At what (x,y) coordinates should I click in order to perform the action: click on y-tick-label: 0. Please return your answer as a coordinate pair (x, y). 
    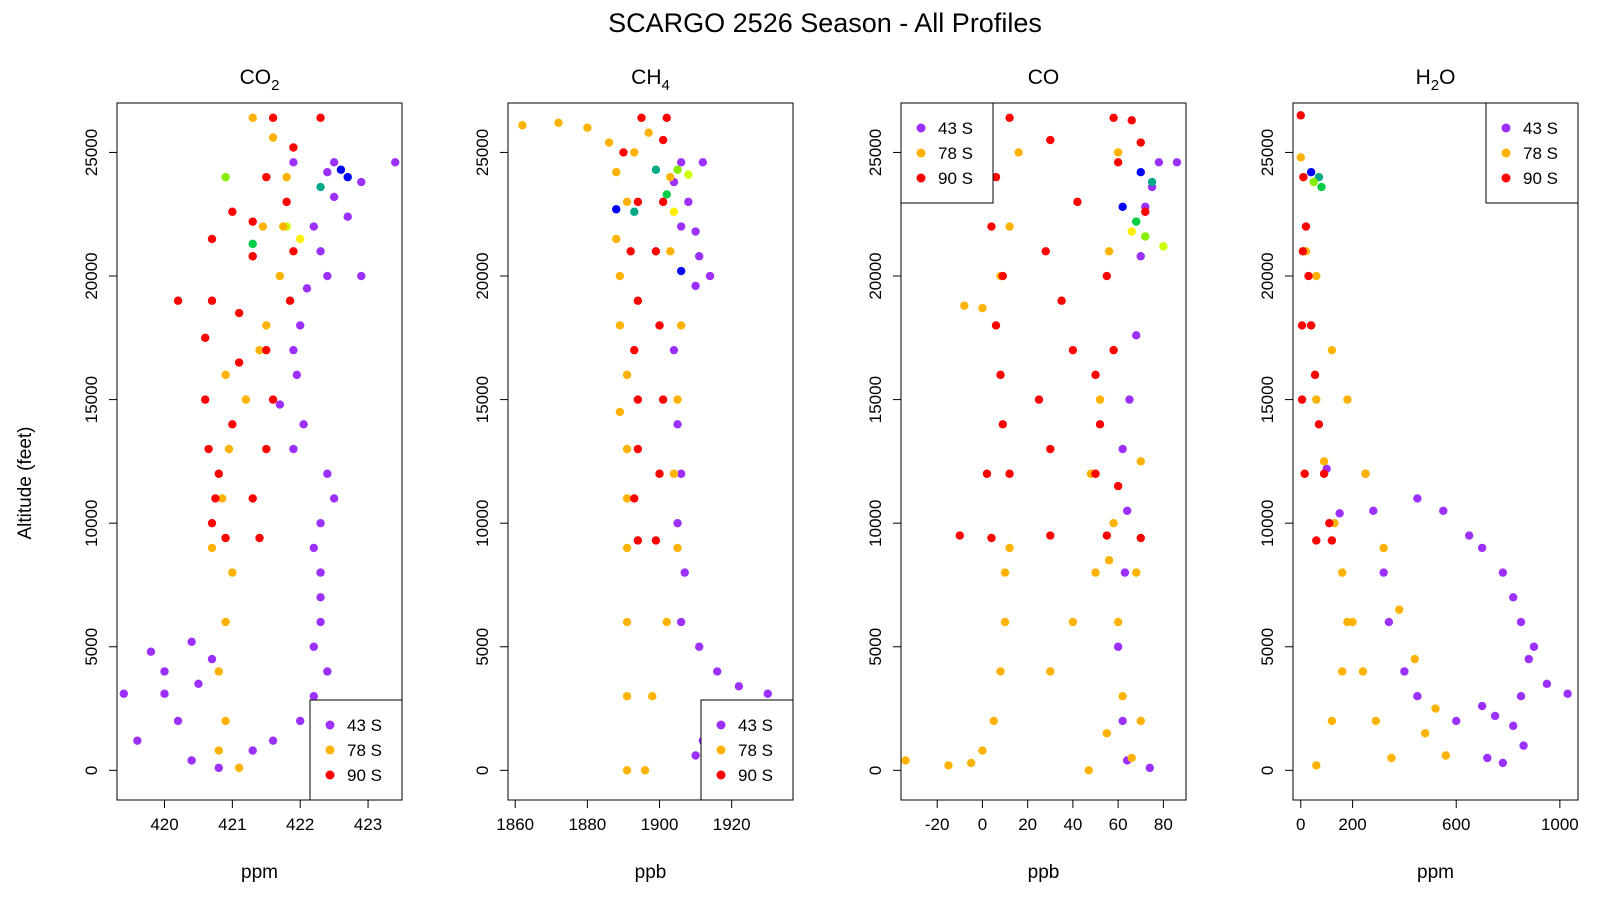
    Looking at the image, I should click on (91, 770).